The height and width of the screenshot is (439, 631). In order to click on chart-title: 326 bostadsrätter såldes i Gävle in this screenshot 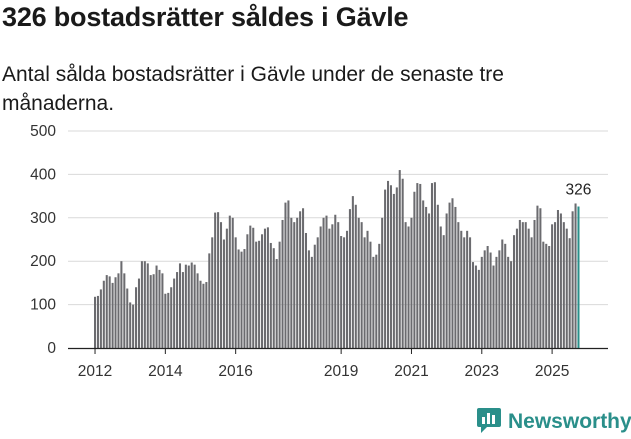, I will do `click(205, 17)`.